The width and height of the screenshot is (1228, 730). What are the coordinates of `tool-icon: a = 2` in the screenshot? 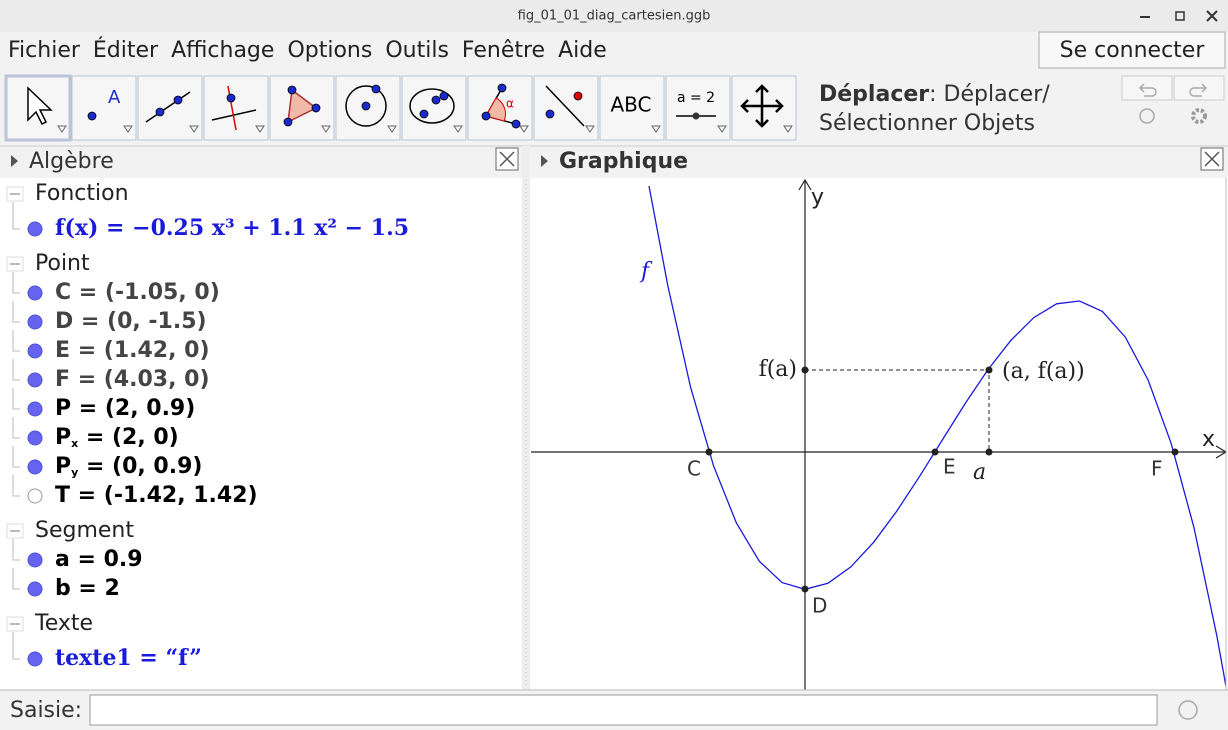 It's located at (696, 105).